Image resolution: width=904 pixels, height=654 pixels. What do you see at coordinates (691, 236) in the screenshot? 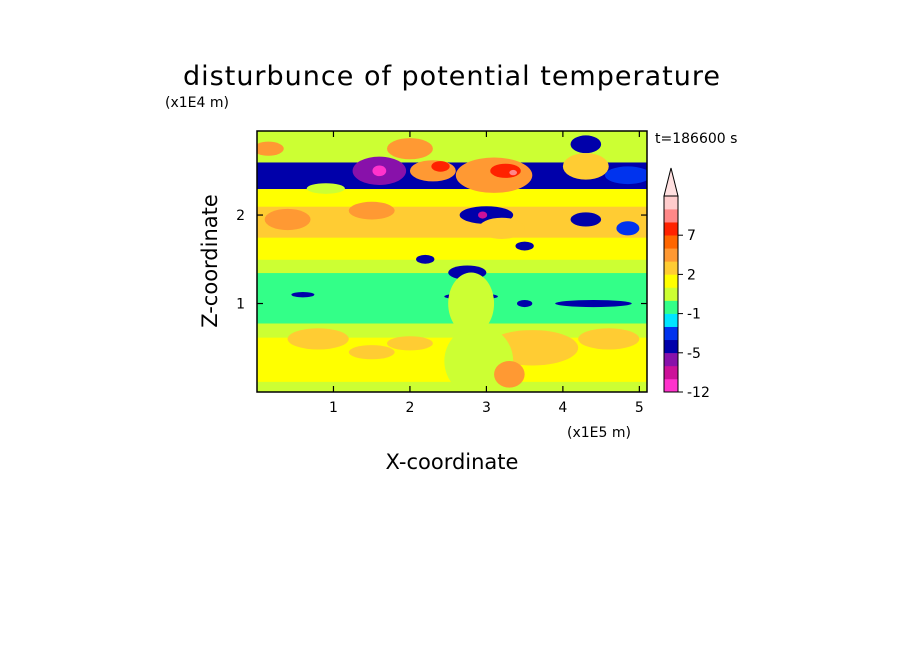
I see `colorbar-label: 7` at bounding box center [691, 236].